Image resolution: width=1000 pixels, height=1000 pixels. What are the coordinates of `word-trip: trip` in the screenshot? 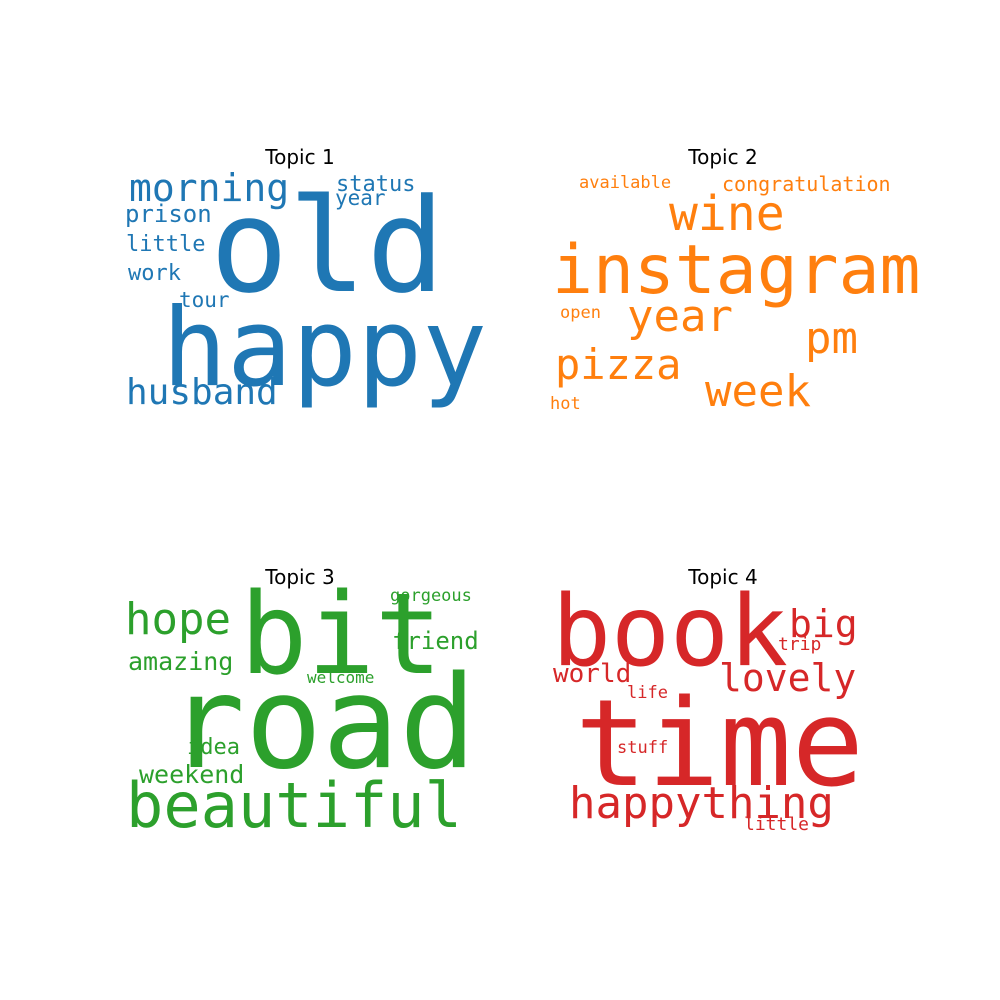 It's located at (800, 644).